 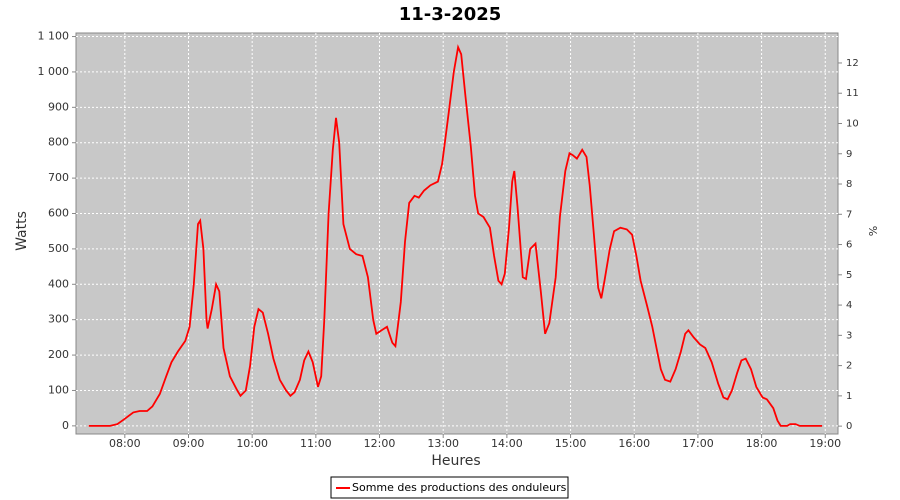 I want to click on legend-label: Somme des productions des onduleurs, so click(x=459, y=487).